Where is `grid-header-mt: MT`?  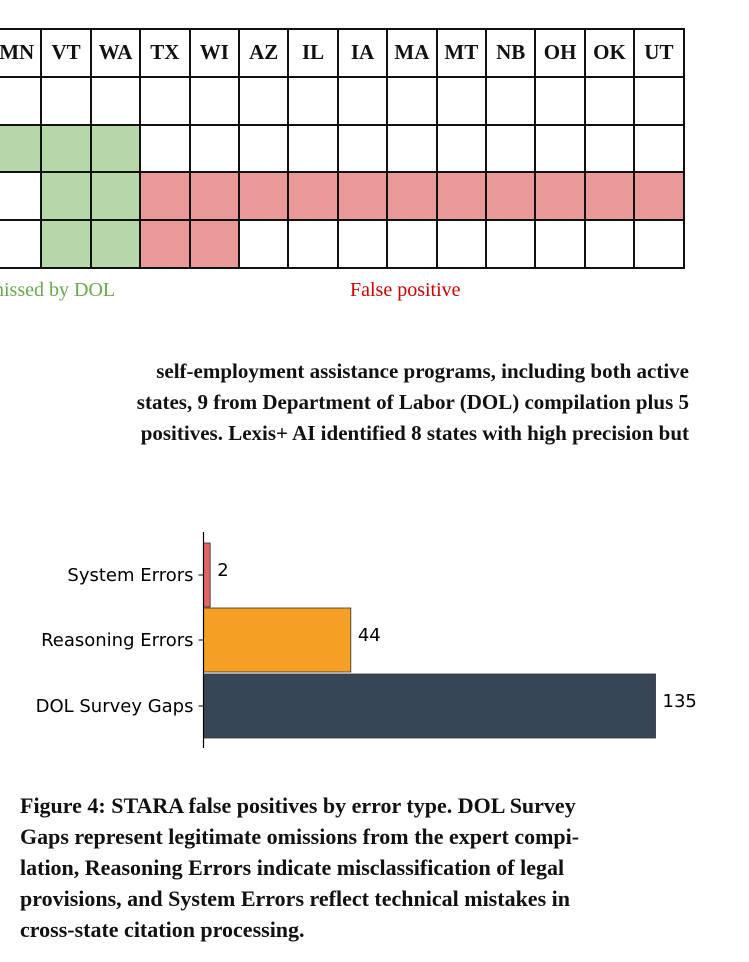
grid-header-mt: MT is located at coordinates (461, 52).